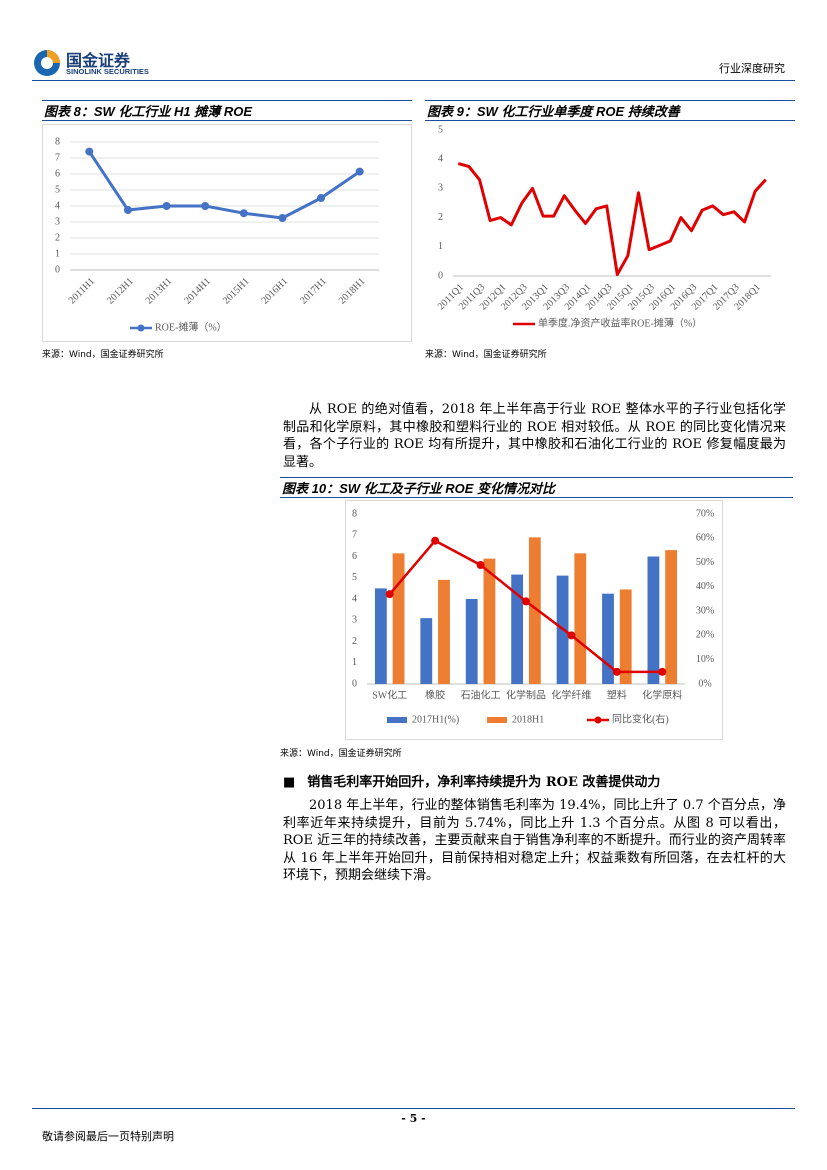 This screenshot has width=827, height=1170. I want to click on heading-text: 销售毛利率开始回升，净利率持续提升为 ROE 改善提供动力, so click(484, 782).